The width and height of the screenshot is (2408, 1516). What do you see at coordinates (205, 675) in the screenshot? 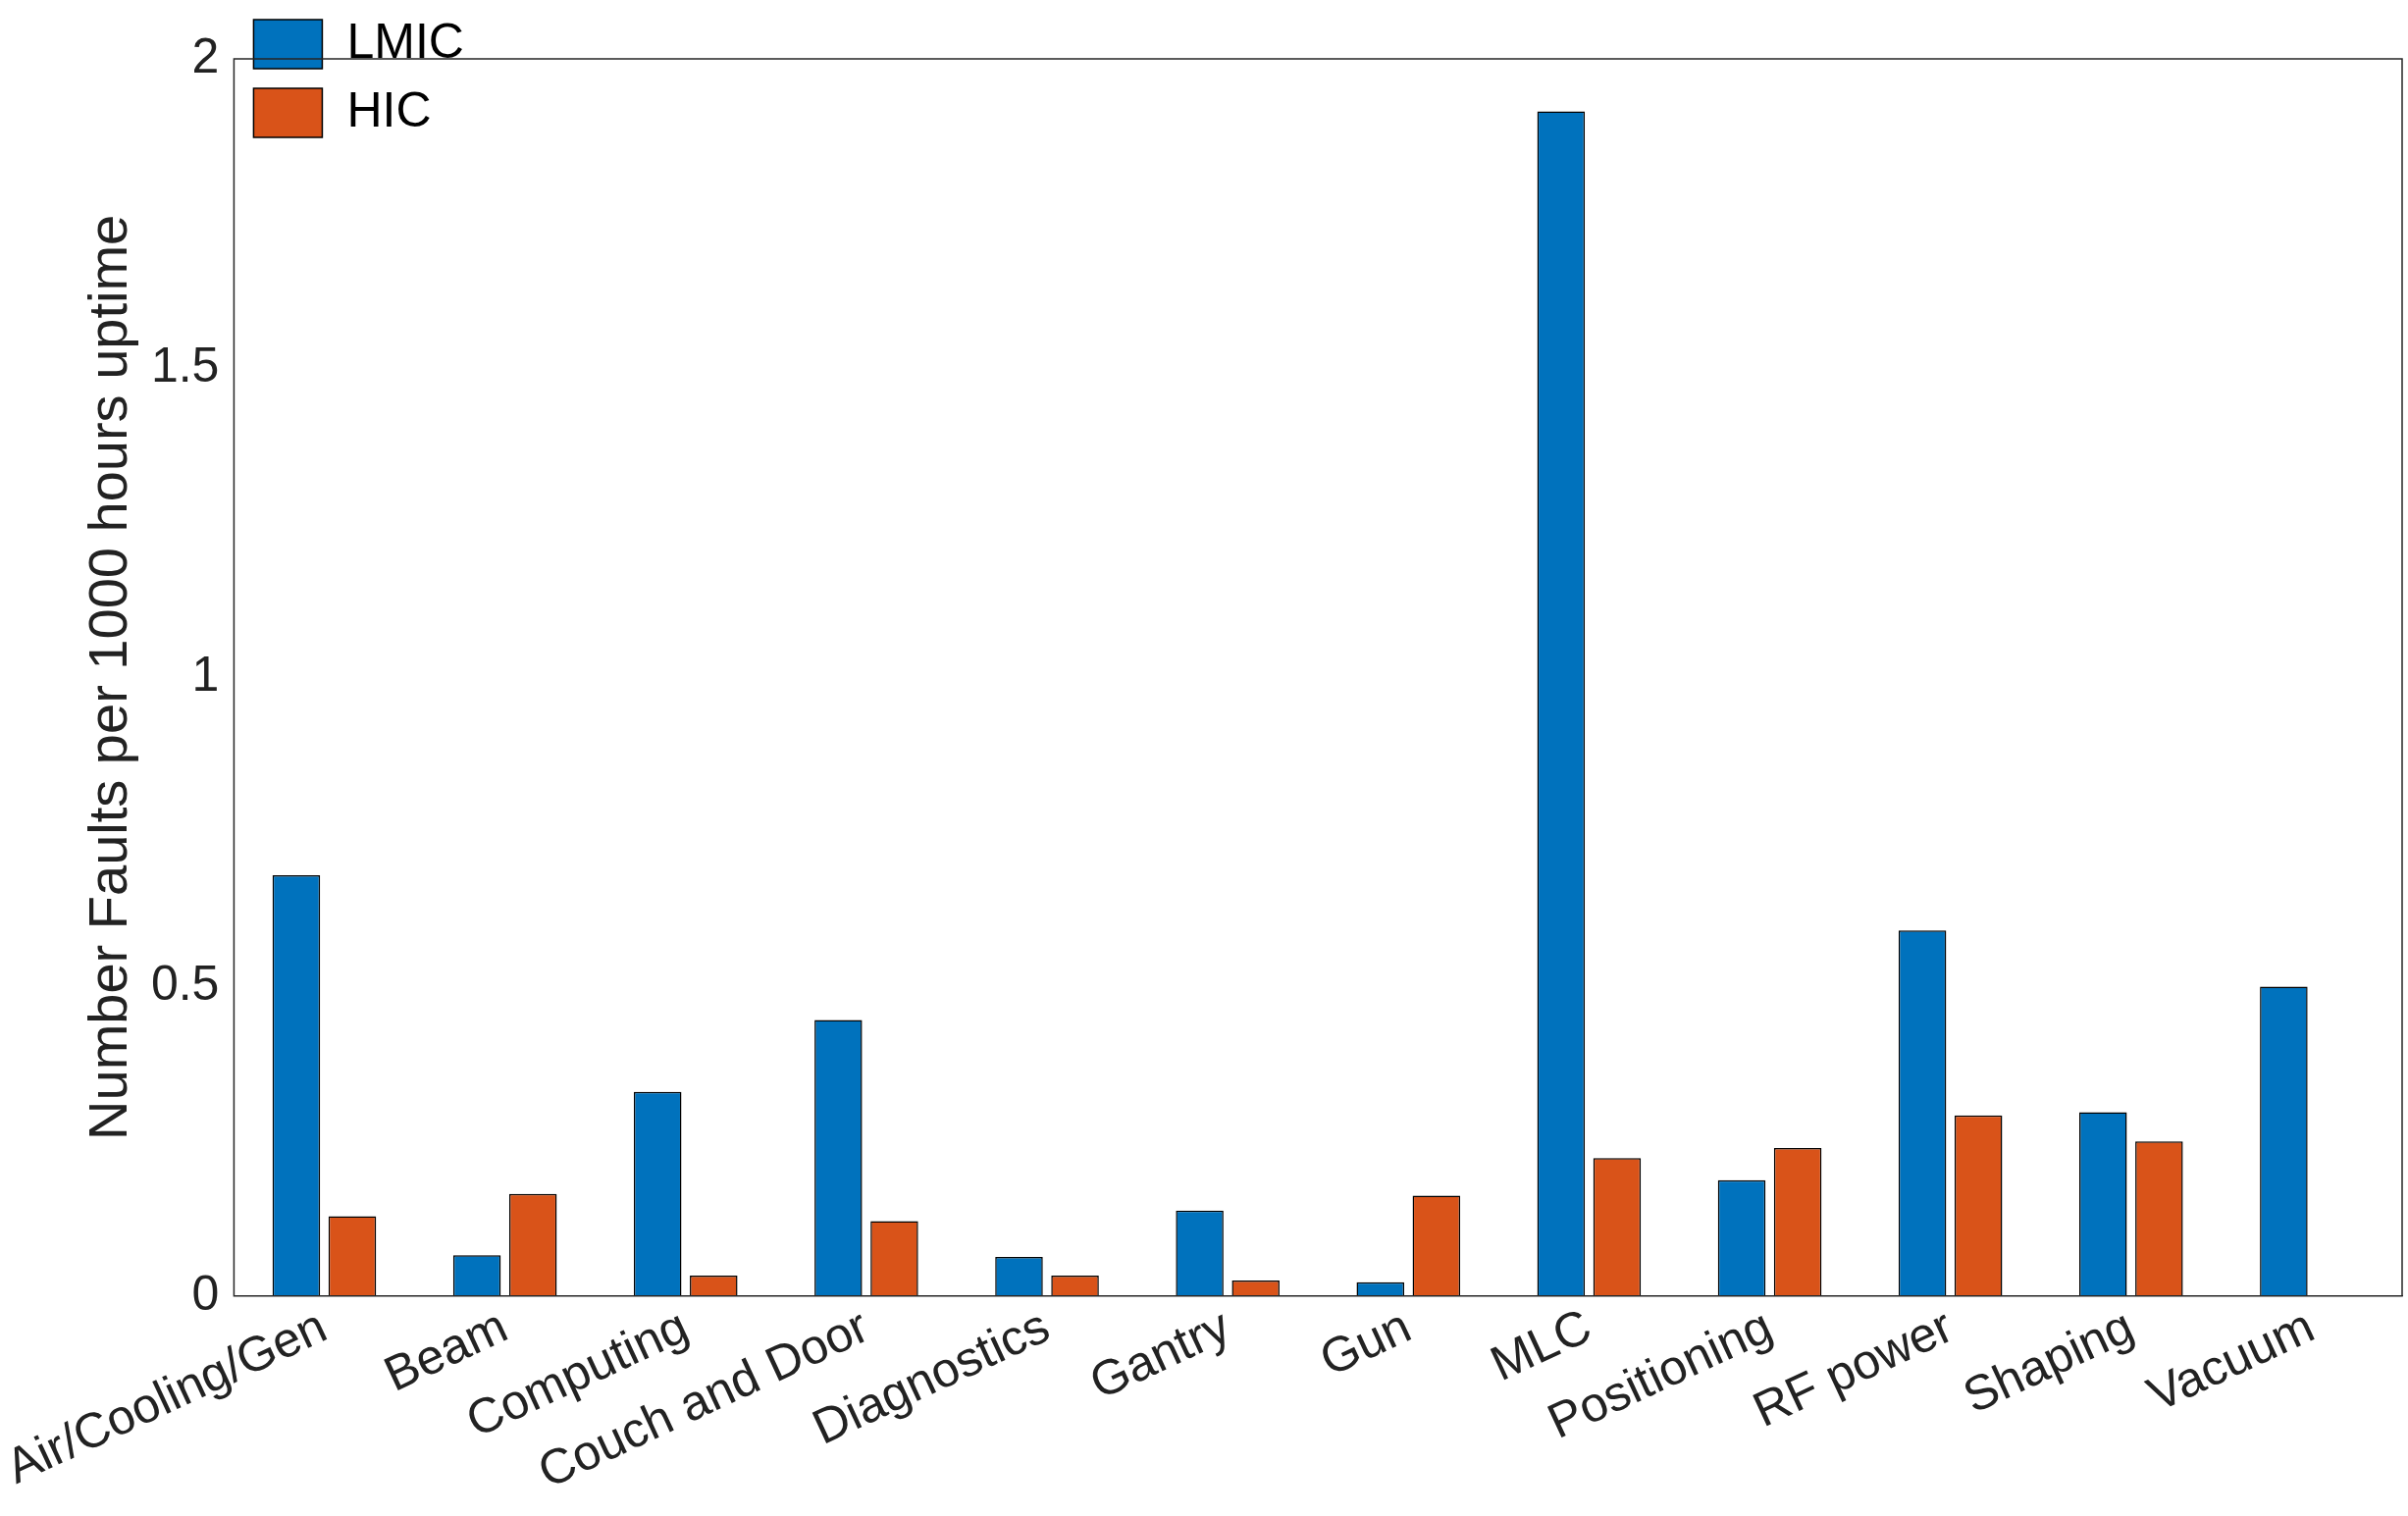
I see `y-tick-label: 1` at bounding box center [205, 675].